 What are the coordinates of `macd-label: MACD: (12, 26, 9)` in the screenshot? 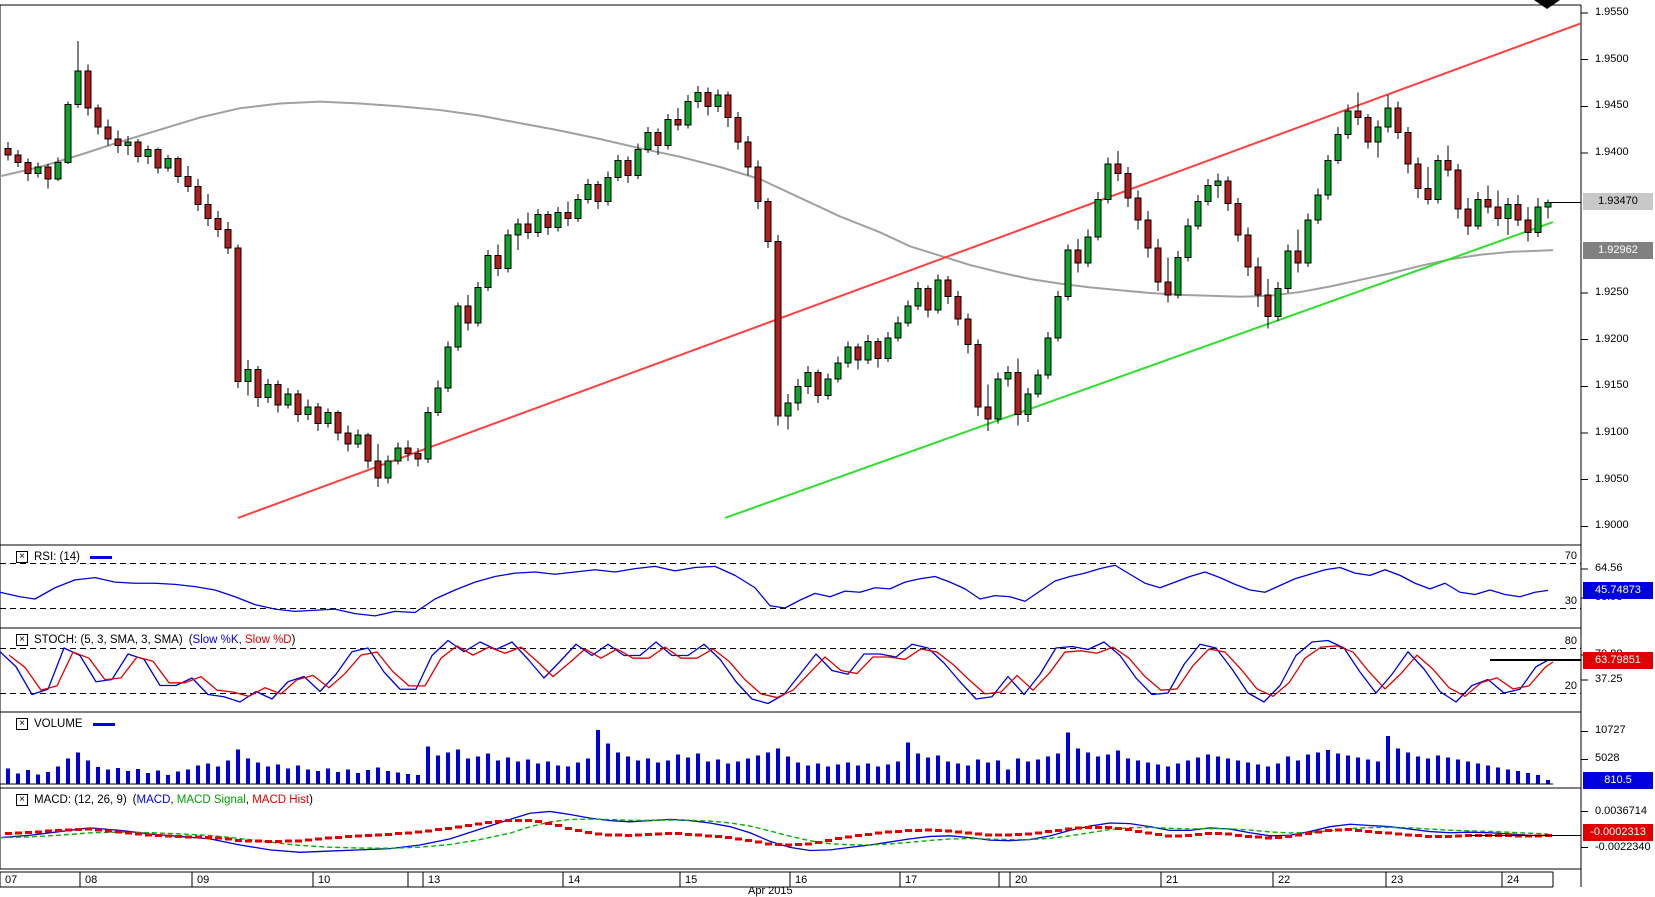 It's located at (80, 800).